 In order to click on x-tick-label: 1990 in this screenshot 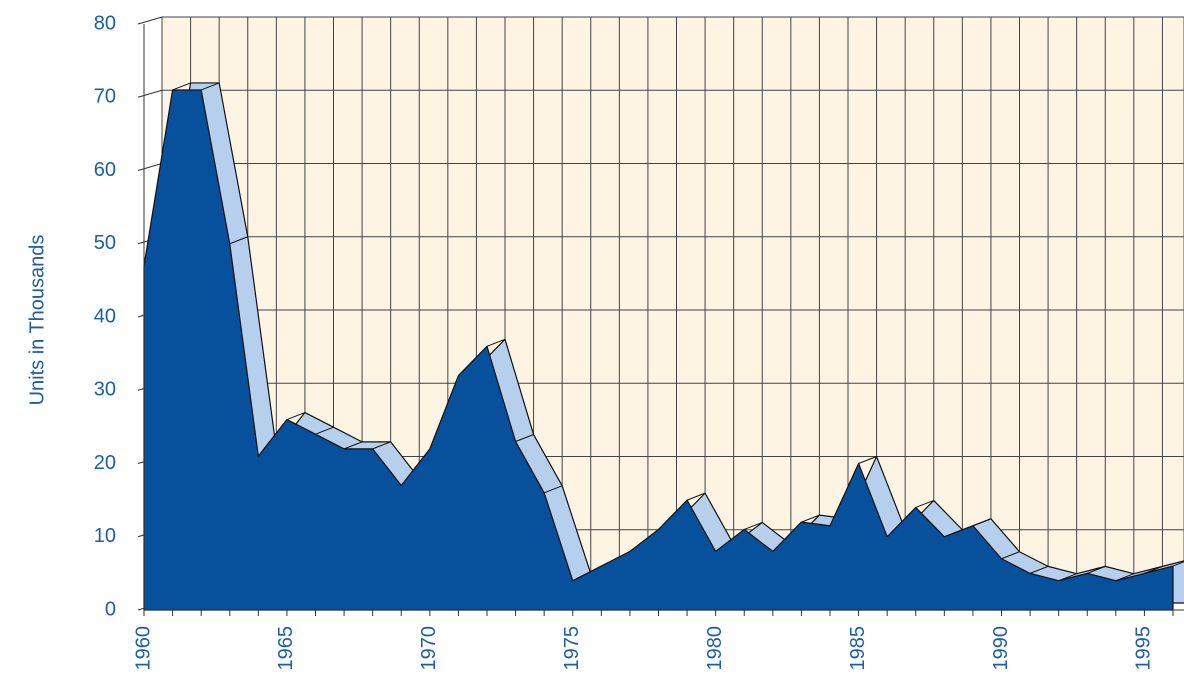, I will do `click(1001, 648)`.